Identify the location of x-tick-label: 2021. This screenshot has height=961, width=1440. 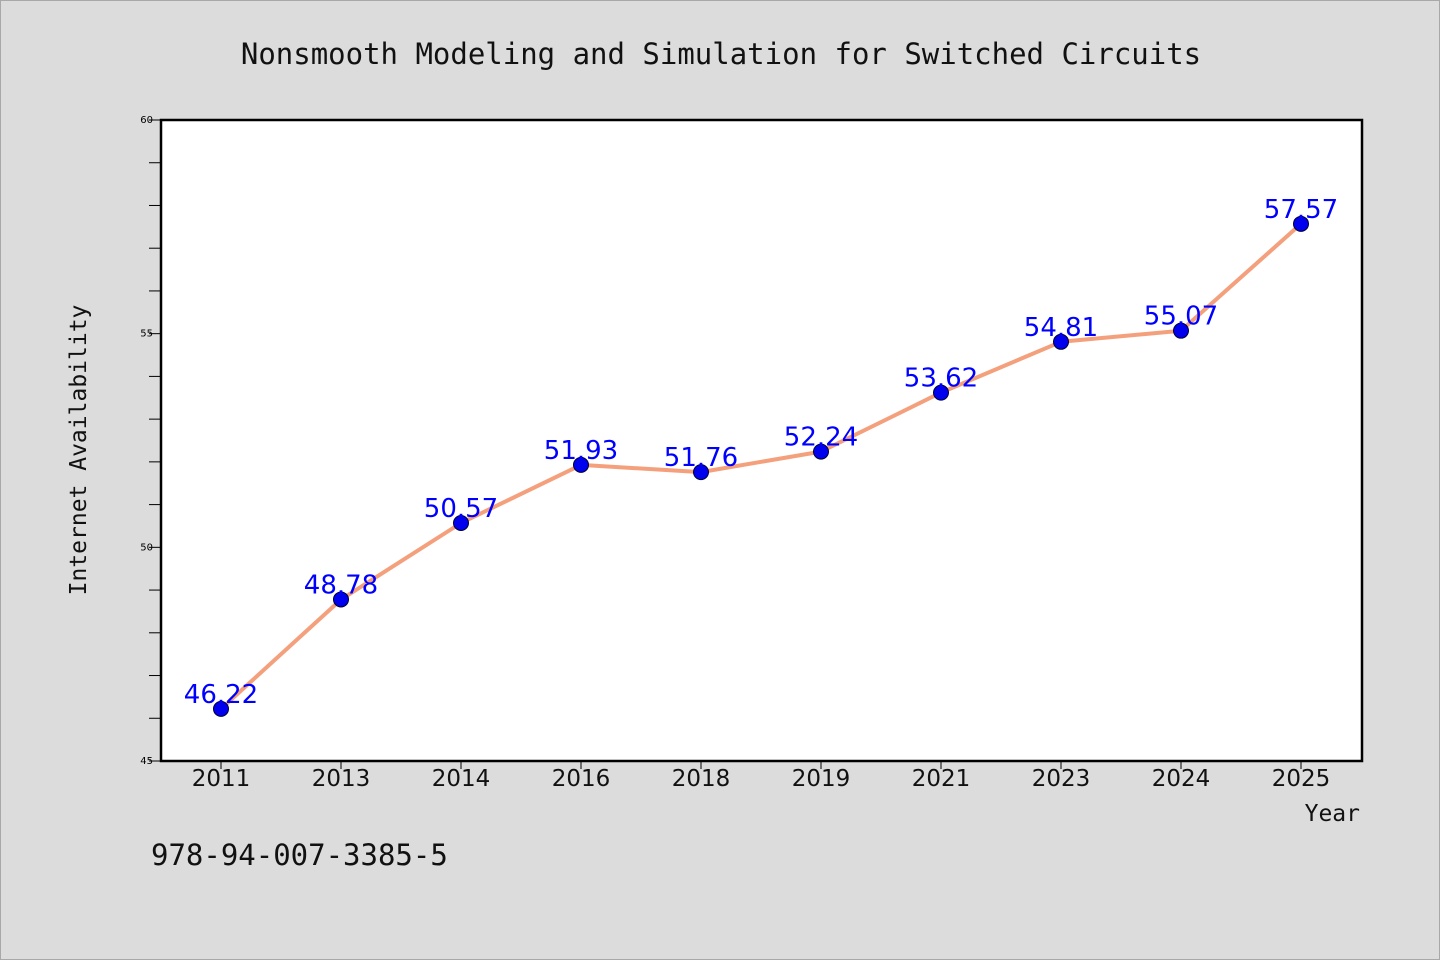
(941, 779).